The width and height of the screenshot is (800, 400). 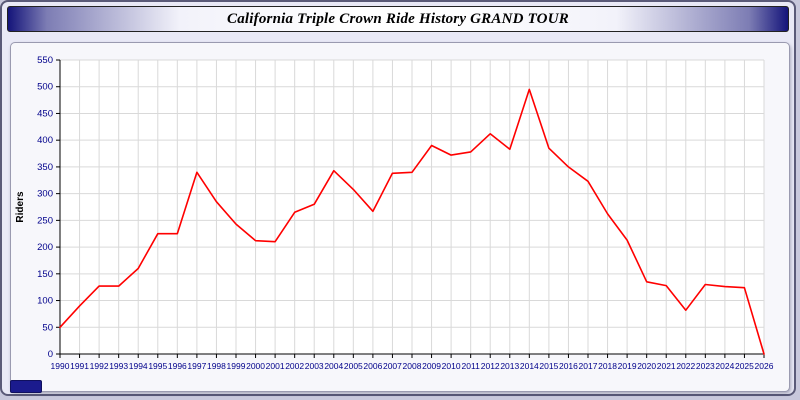 I want to click on svg-text: 2025, so click(x=744, y=366).